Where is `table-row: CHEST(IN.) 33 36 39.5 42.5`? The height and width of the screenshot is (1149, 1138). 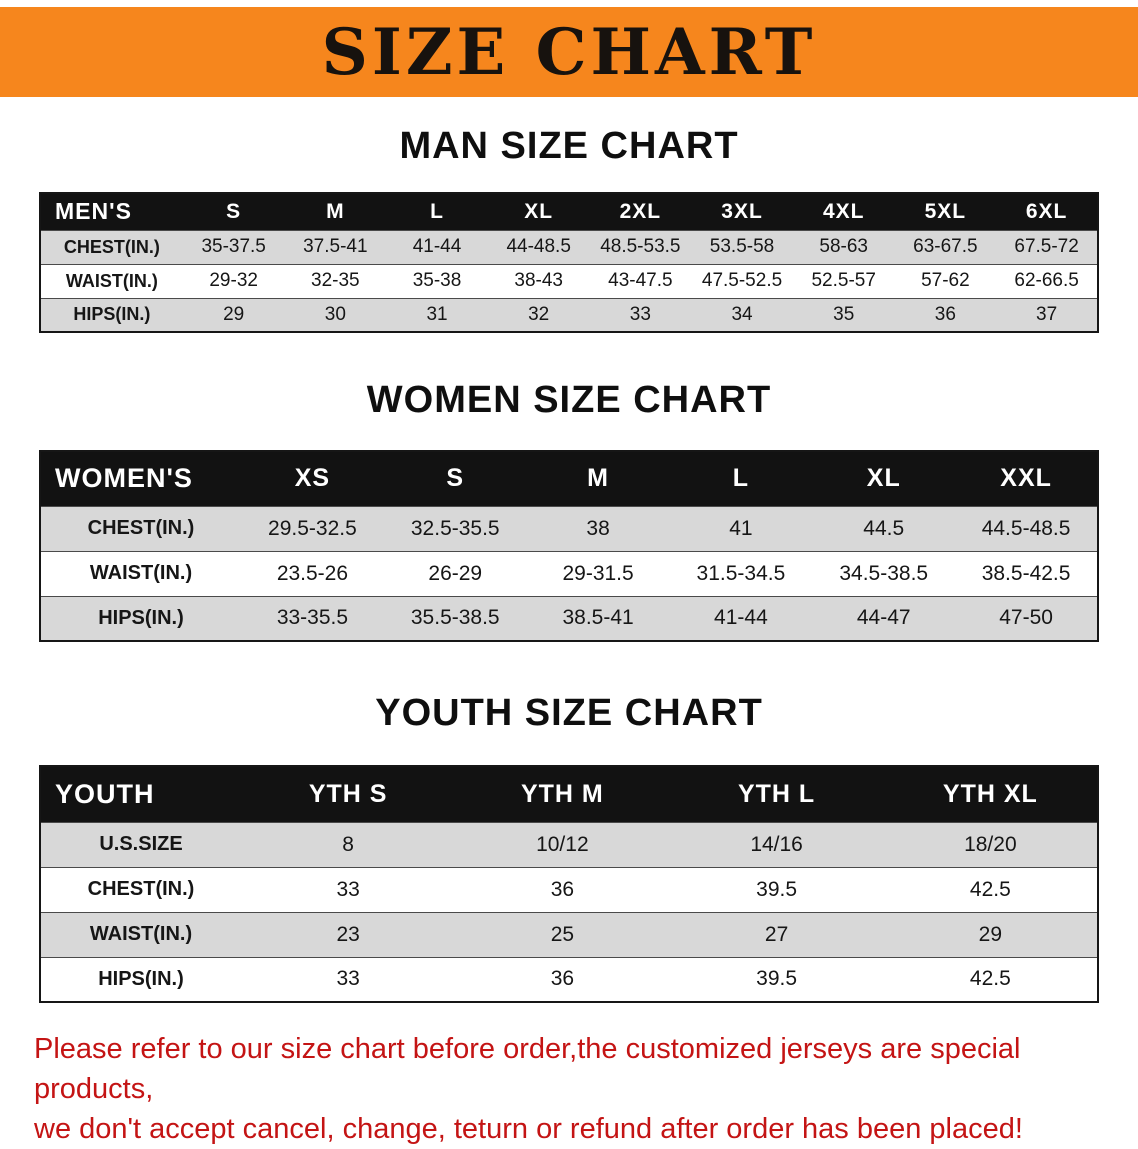 table-row: CHEST(IN.) 33 36 39.5 42.5 is located at coordinates (569, 889).